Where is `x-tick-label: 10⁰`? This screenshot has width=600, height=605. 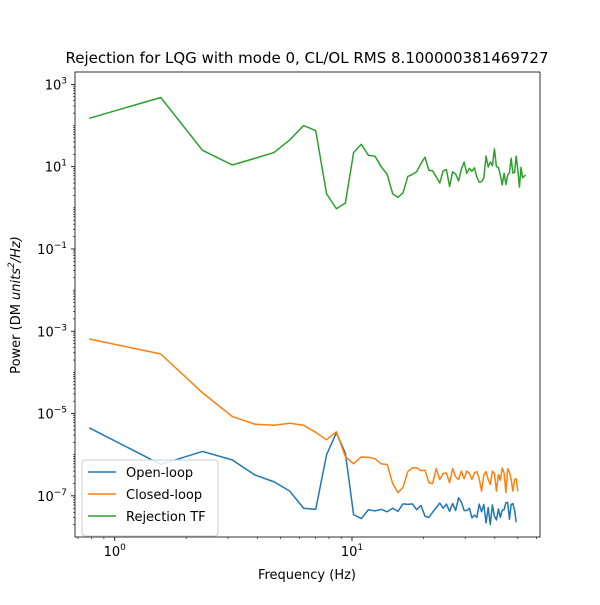
x-tick-label: 10⁰ is located at coordinates (115, 551).